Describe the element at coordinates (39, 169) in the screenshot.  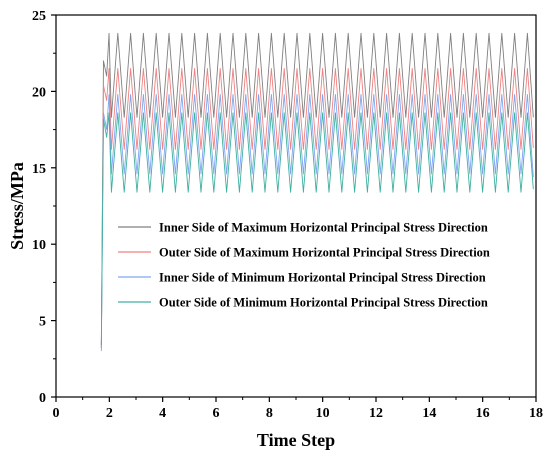
I see `y-tick-label: 15` at that location.